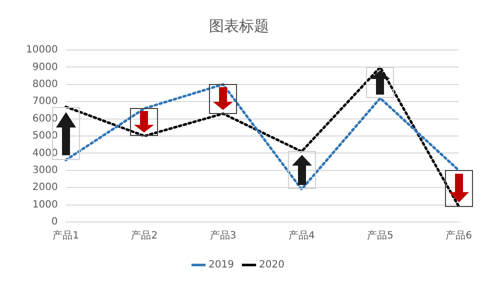 This screenshot has width=488, height=292. What do you see at coordinates (223, 236) in the screenshot?
I see `x-tick-label: 产品3` at bounding box center [223, 236].